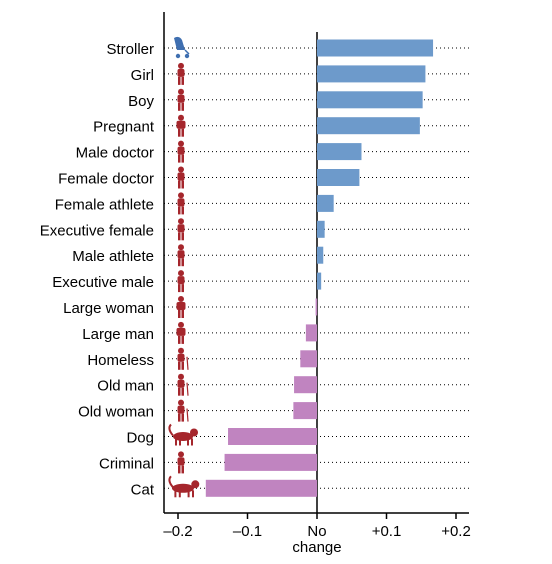 The image size is (552, 564). Describe the element at coordinates (125, 386) in the screenshot. I see `label-old-man: Old man` at that location.